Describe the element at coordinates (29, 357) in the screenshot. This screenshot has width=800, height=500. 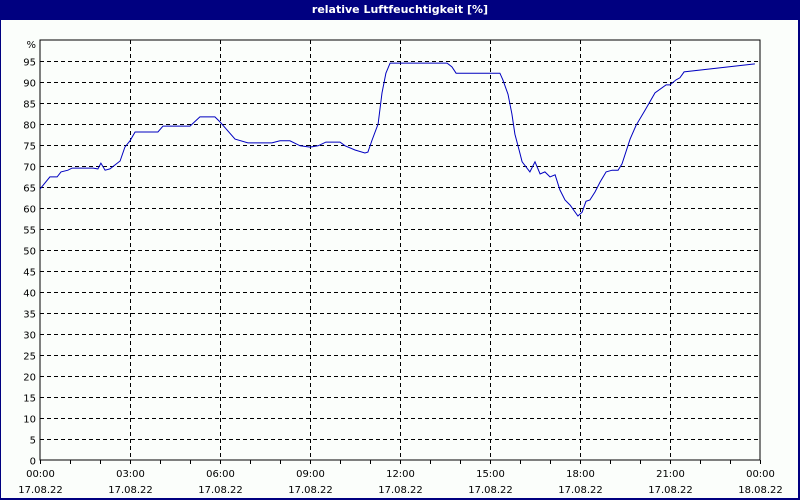
I see `y-tick-label: 25` at that location.